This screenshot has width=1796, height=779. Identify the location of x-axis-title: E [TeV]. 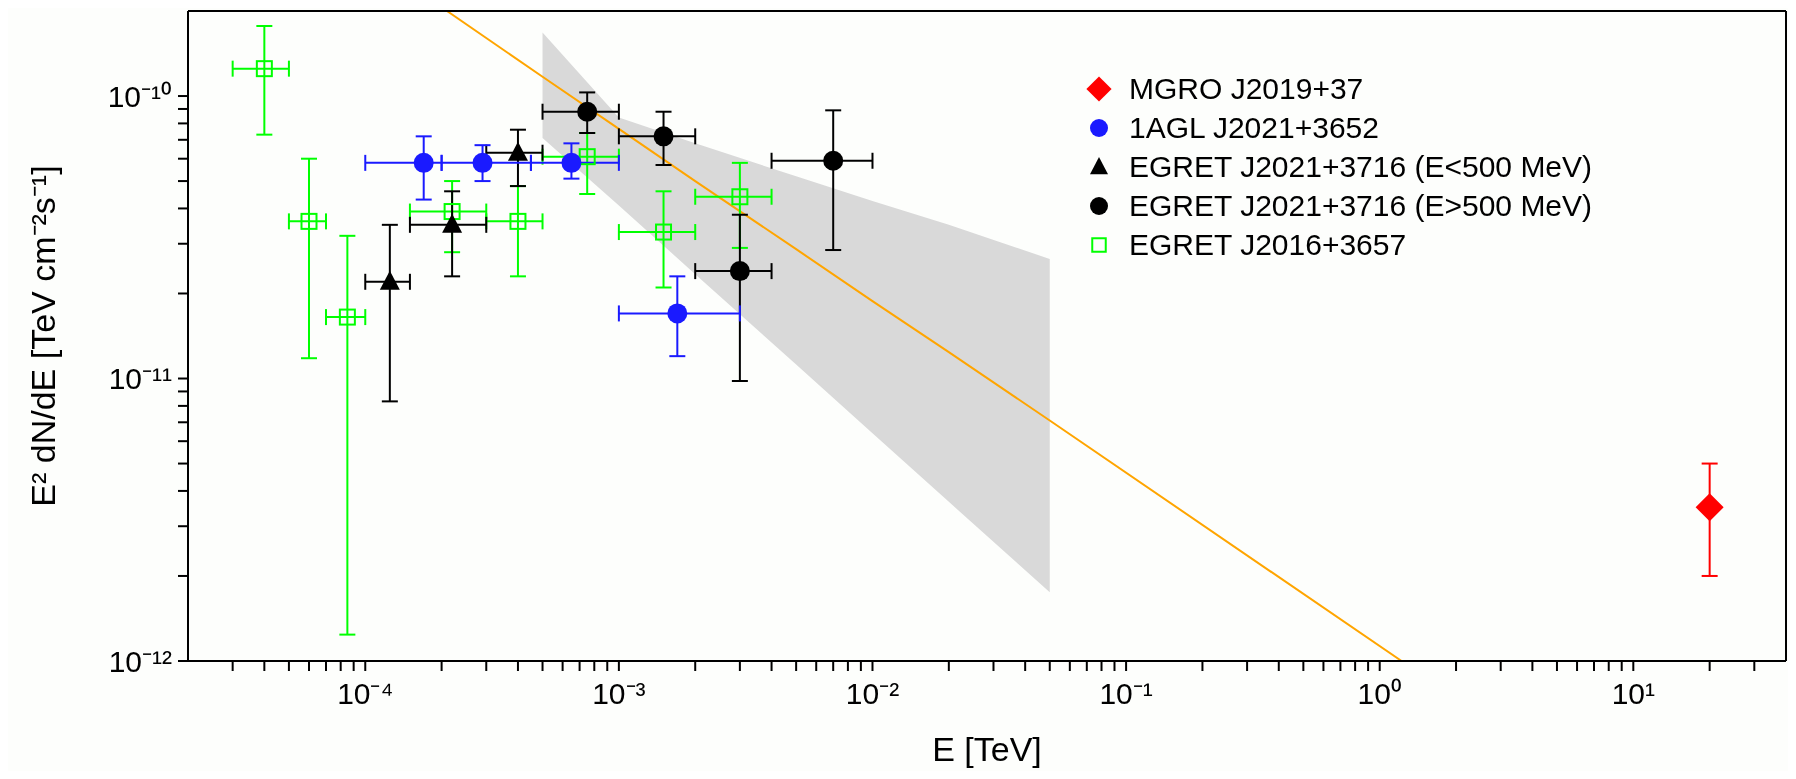
(987, 749).